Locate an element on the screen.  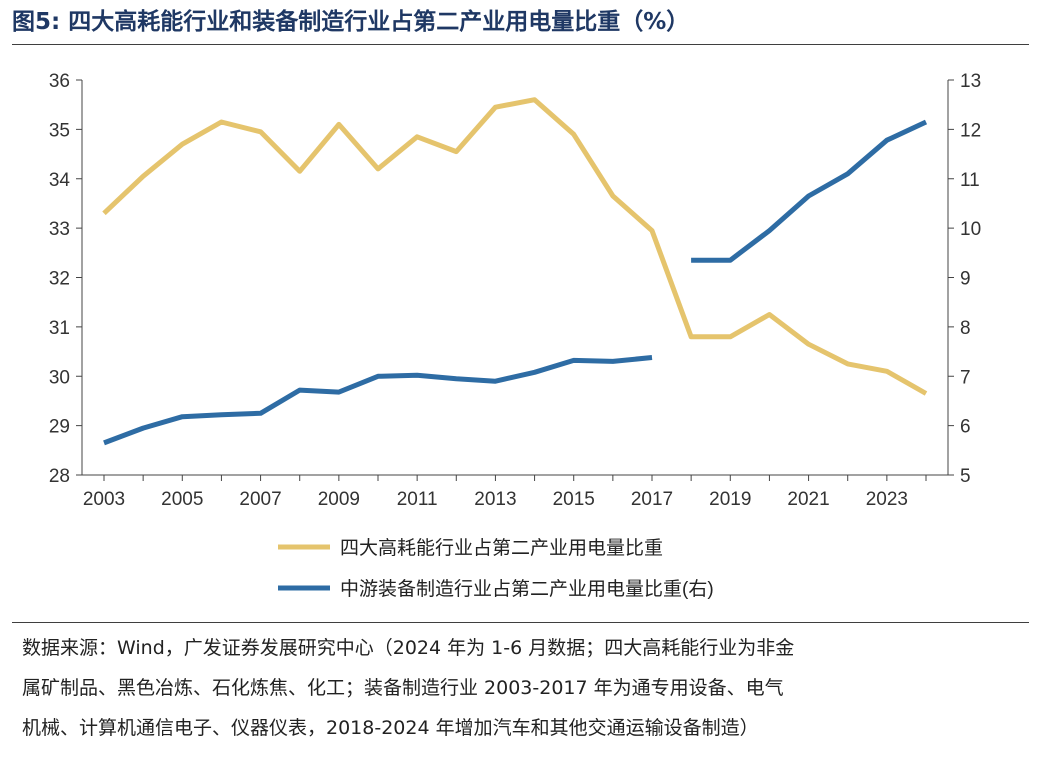
right-y-tick-label: 5 is located at coordinates (965, 476).